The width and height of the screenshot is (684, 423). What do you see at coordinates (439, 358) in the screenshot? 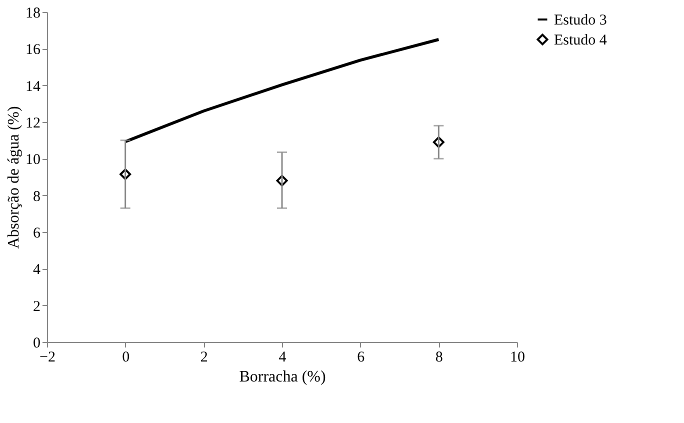
I see `x-tick-label: 8` at bounding box center [439, 358].